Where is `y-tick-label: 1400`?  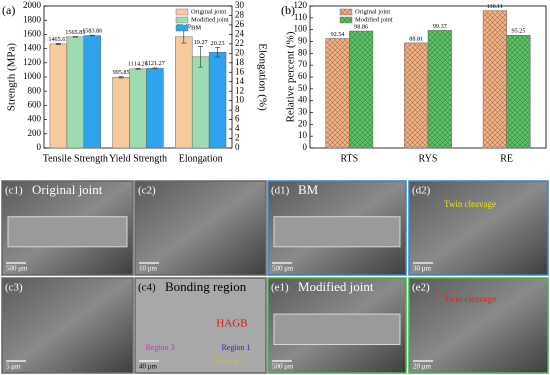 y-tick-label: 1400 is located at coordinates (32, 48).